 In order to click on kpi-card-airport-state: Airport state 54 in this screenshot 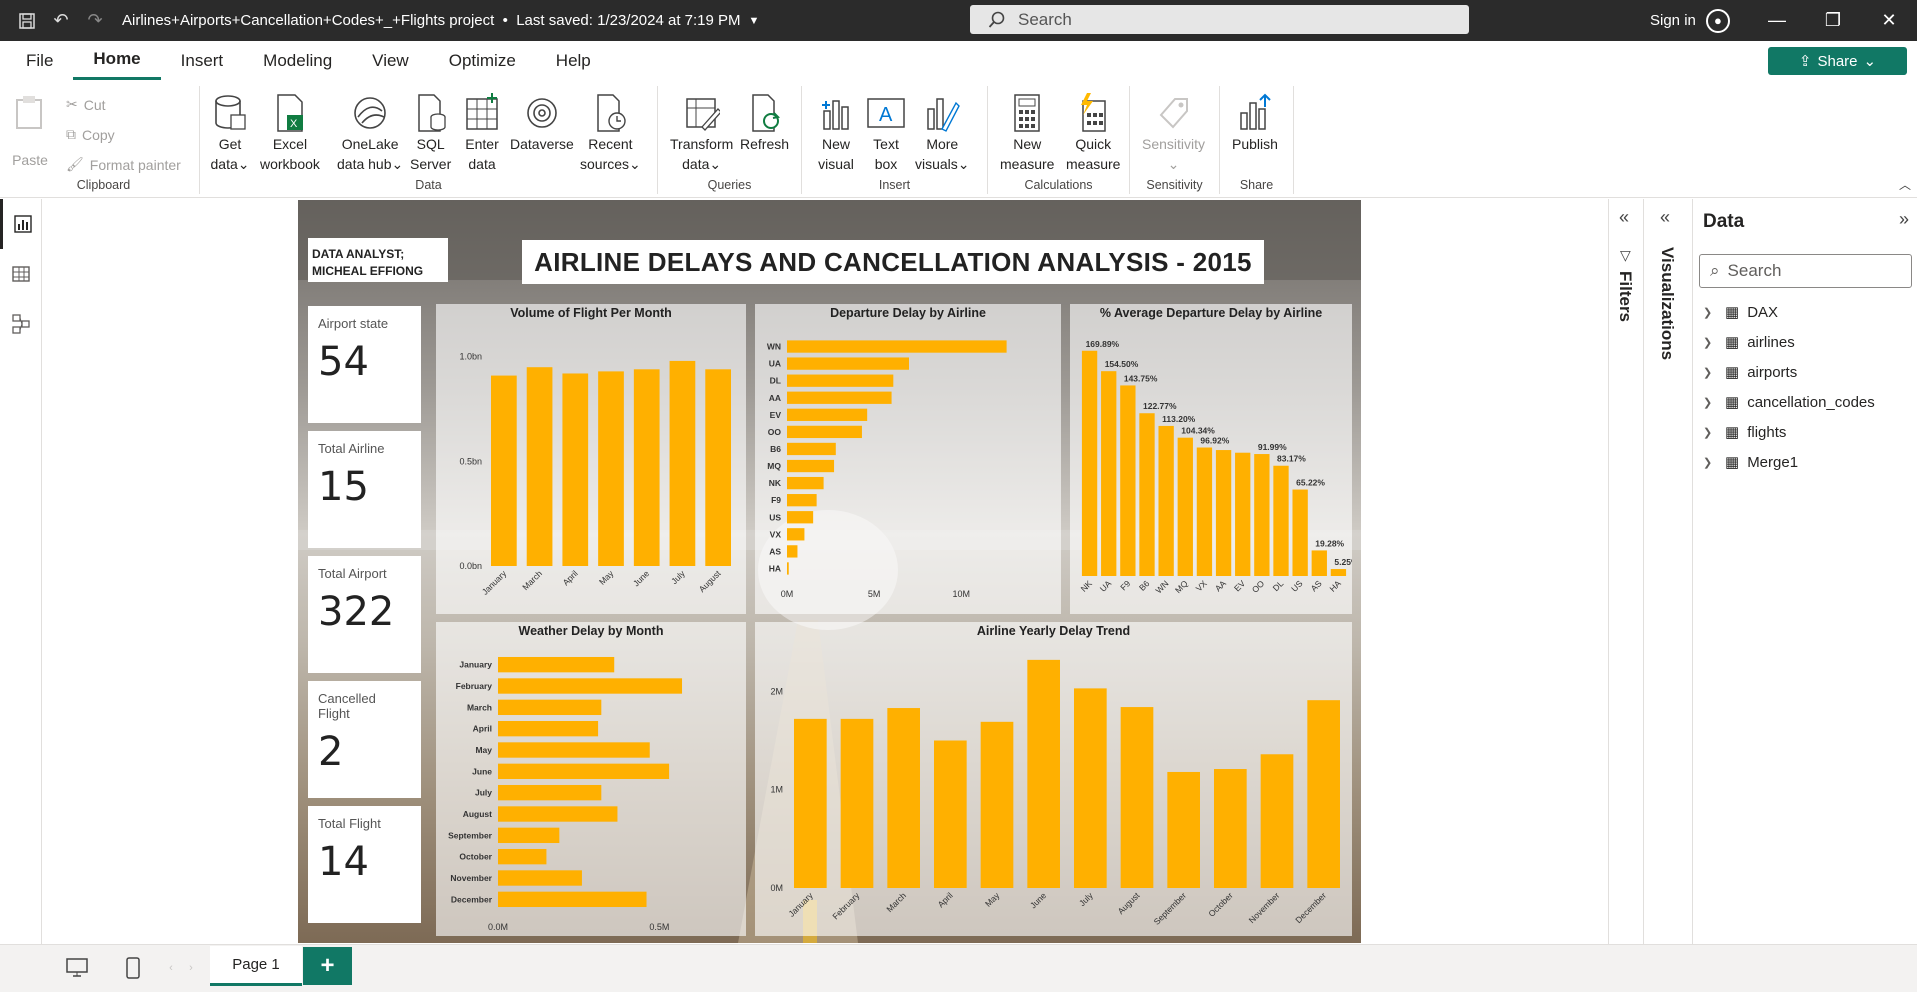, I will do `click(364, 364)`.